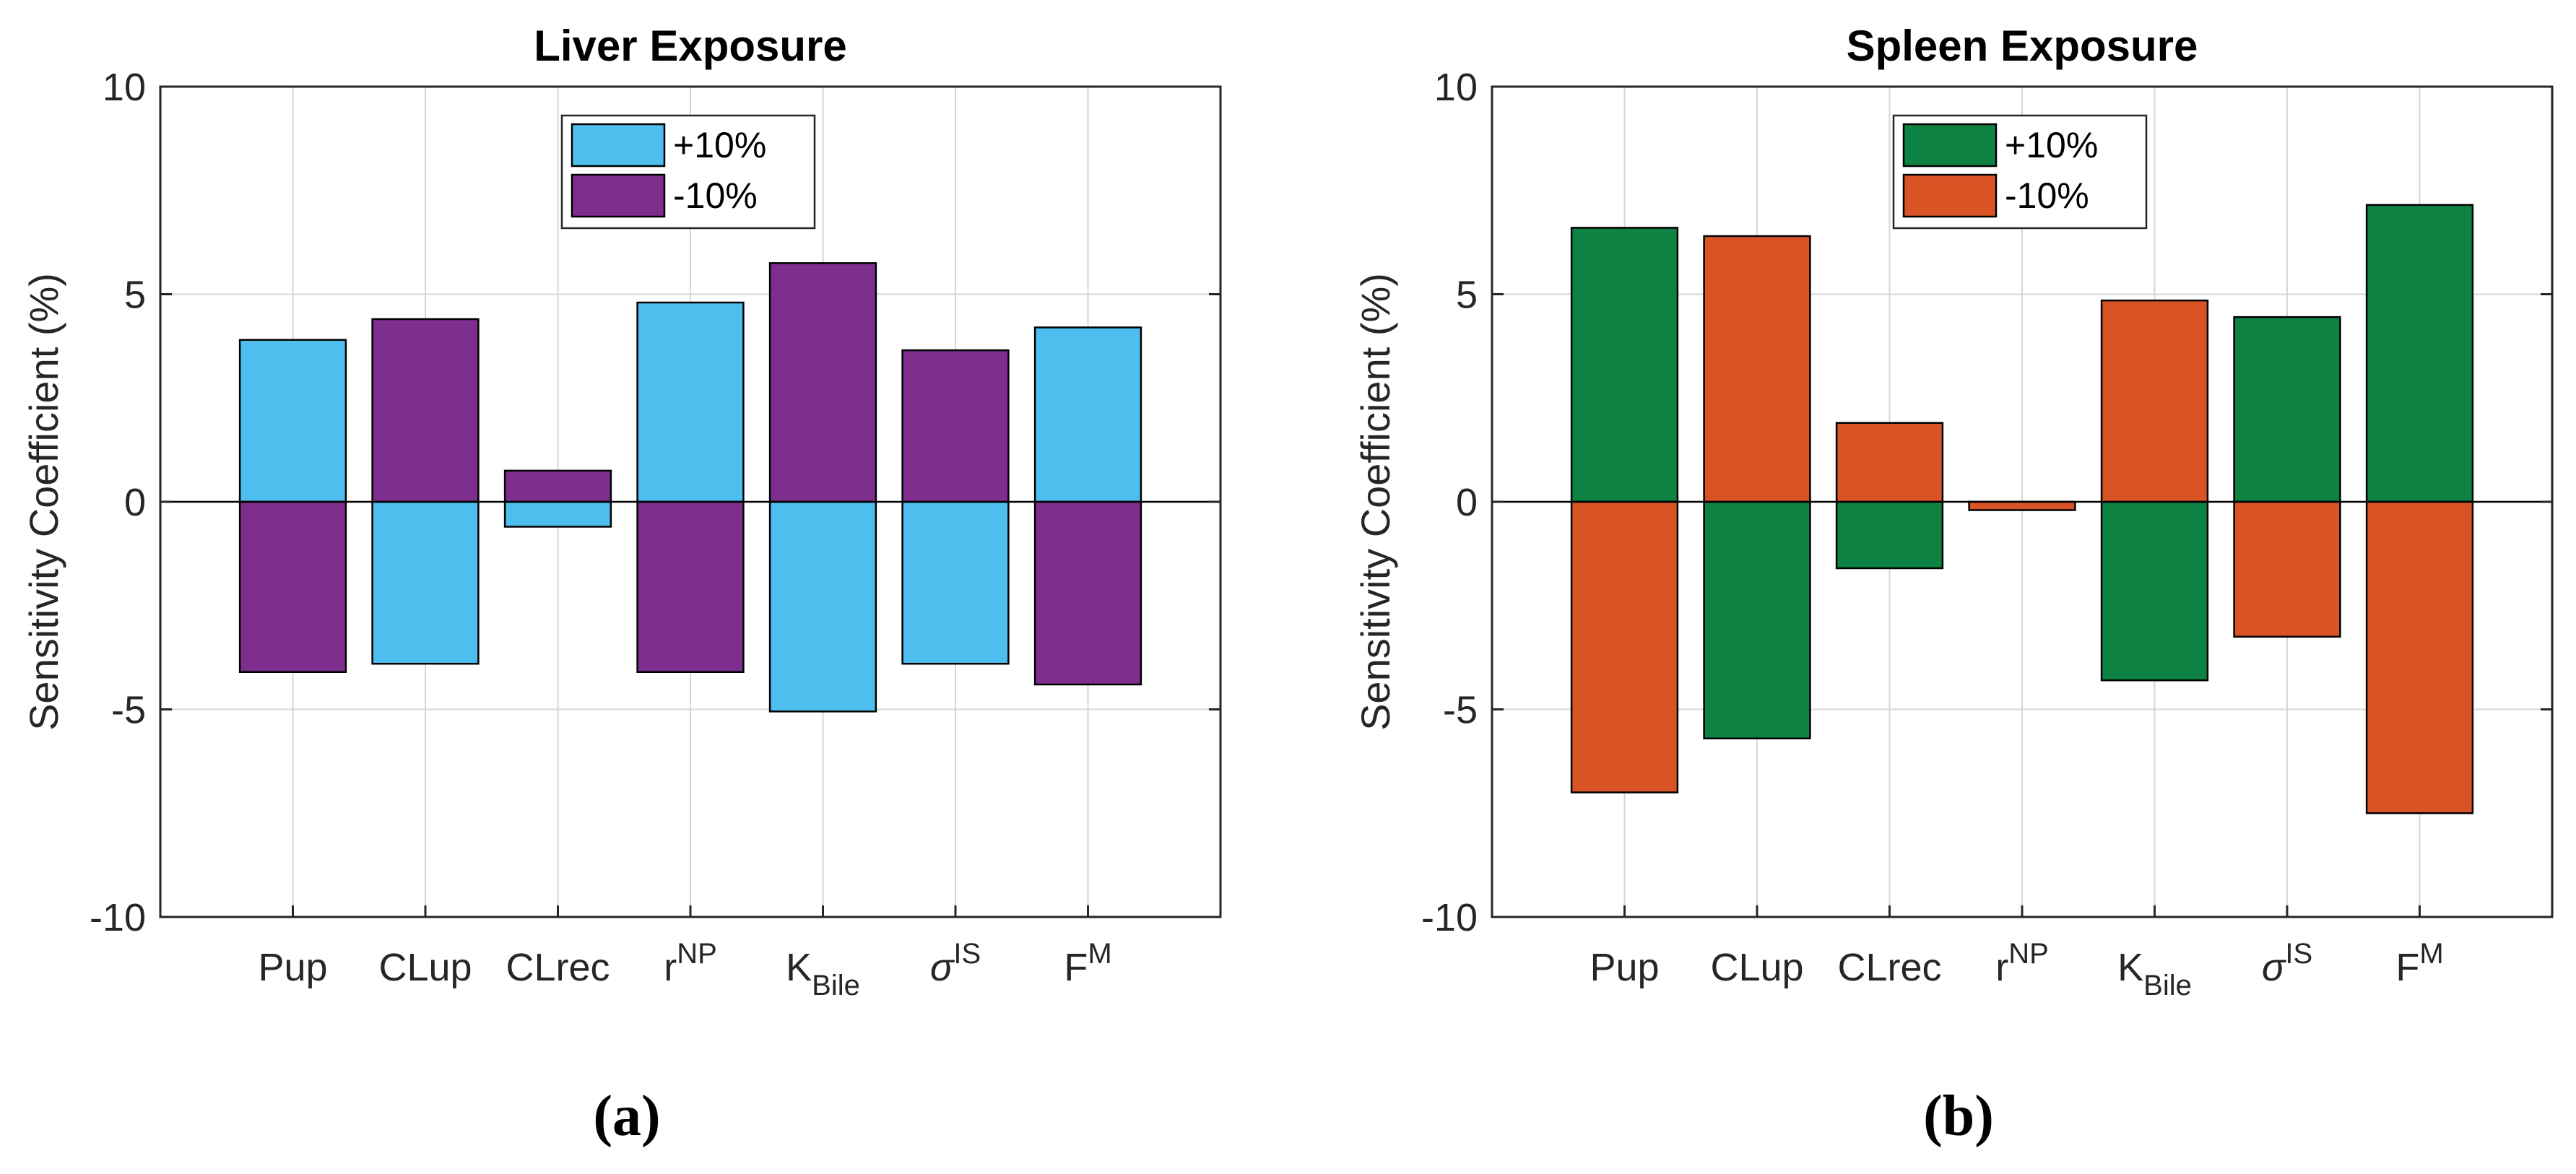 The width and height of the screenshot is (2576, 1174). I want to click on bars, so click(690, 488).